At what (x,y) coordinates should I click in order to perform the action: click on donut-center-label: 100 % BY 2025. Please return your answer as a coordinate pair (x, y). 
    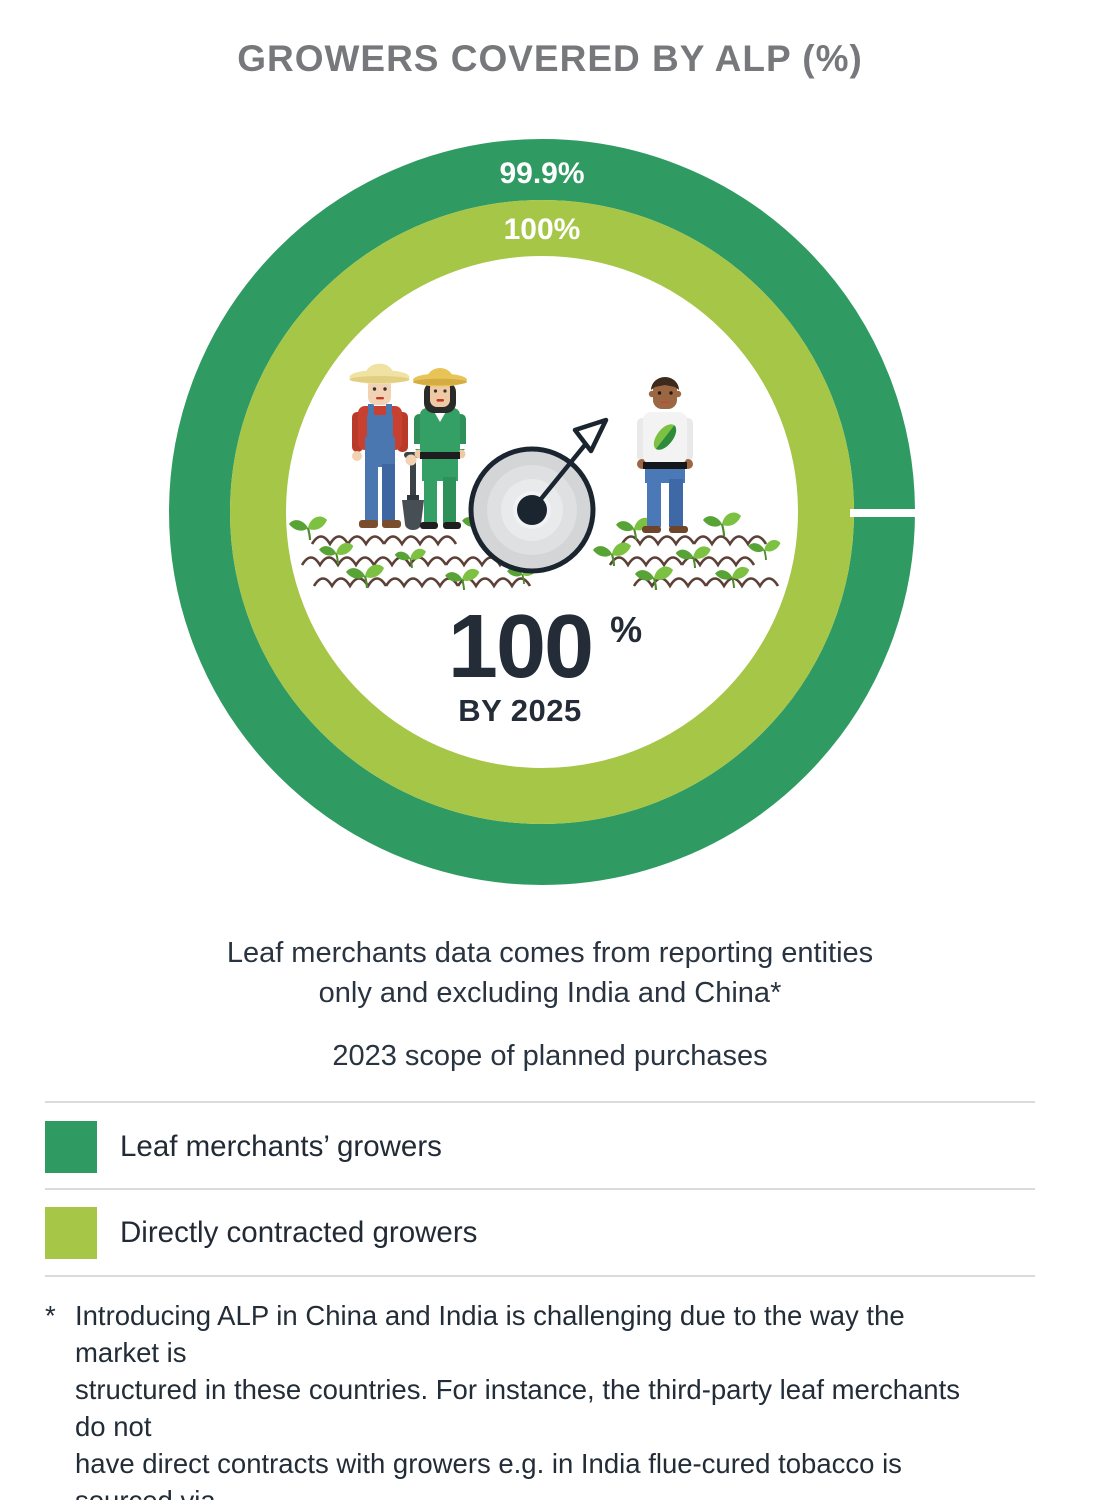
    Looking at the image, I should click on (542, 665).